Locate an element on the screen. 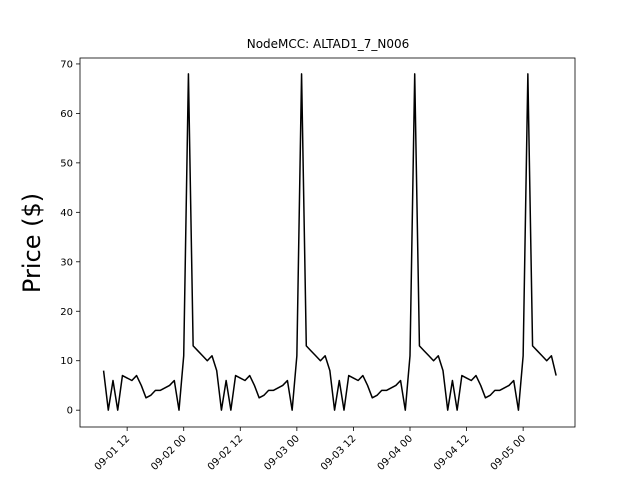 The width and height of the screenshot is (640, 480). x-tick-label: 09-04 00 is located at coordinates (396, 453).